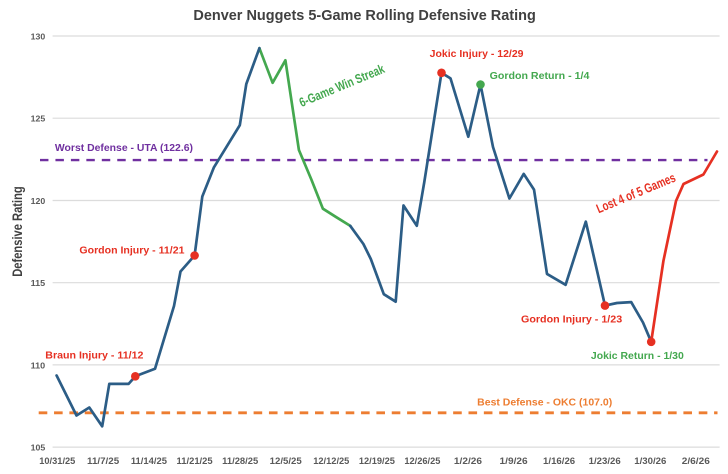 This screenshot has width=728, height=474. Describe the element at coordinates (514, 461) in the screenshot. I see `svg-text: 1/9/26` at that location.